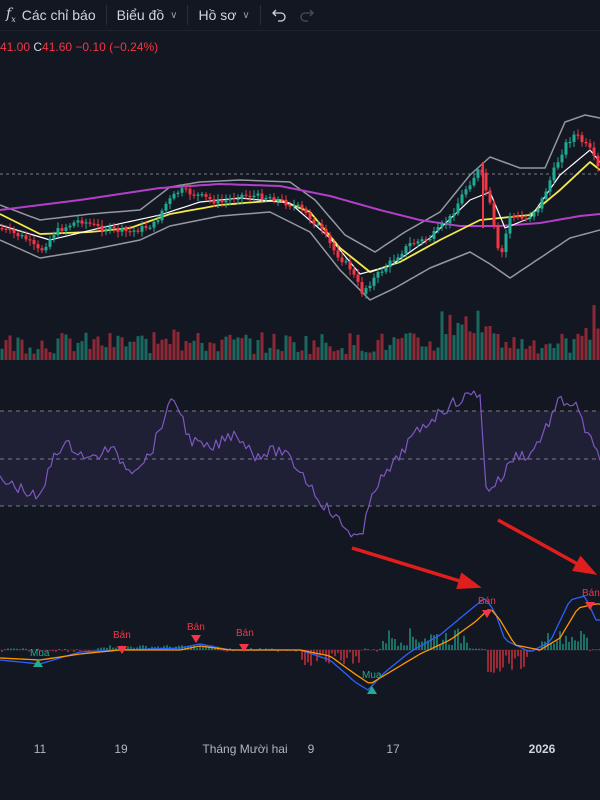  What do you see at coordinates (51, 15) in the screenshot?
I see `indicators-button: fx Các chỉ báo` at bounding box center [51, 15].